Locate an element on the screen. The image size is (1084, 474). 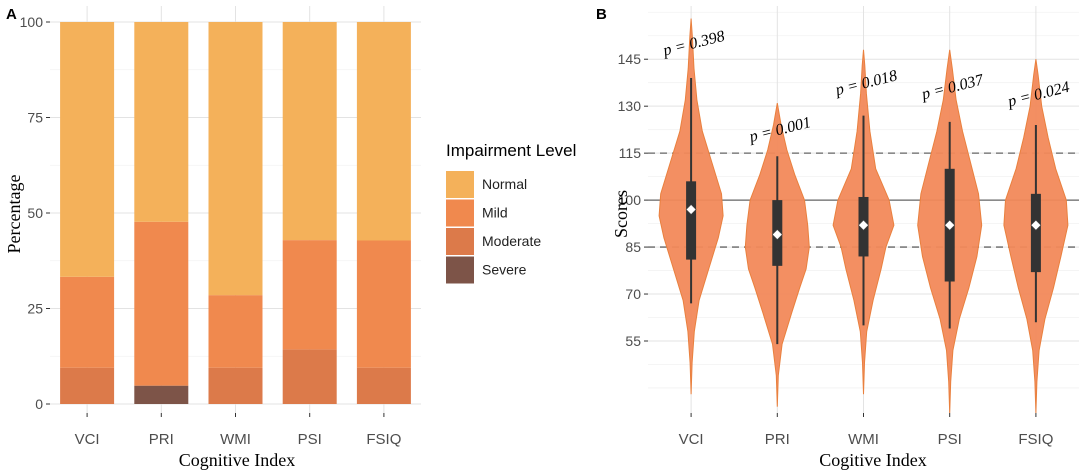
box-fsiq is located at coordinates (1035, 233).